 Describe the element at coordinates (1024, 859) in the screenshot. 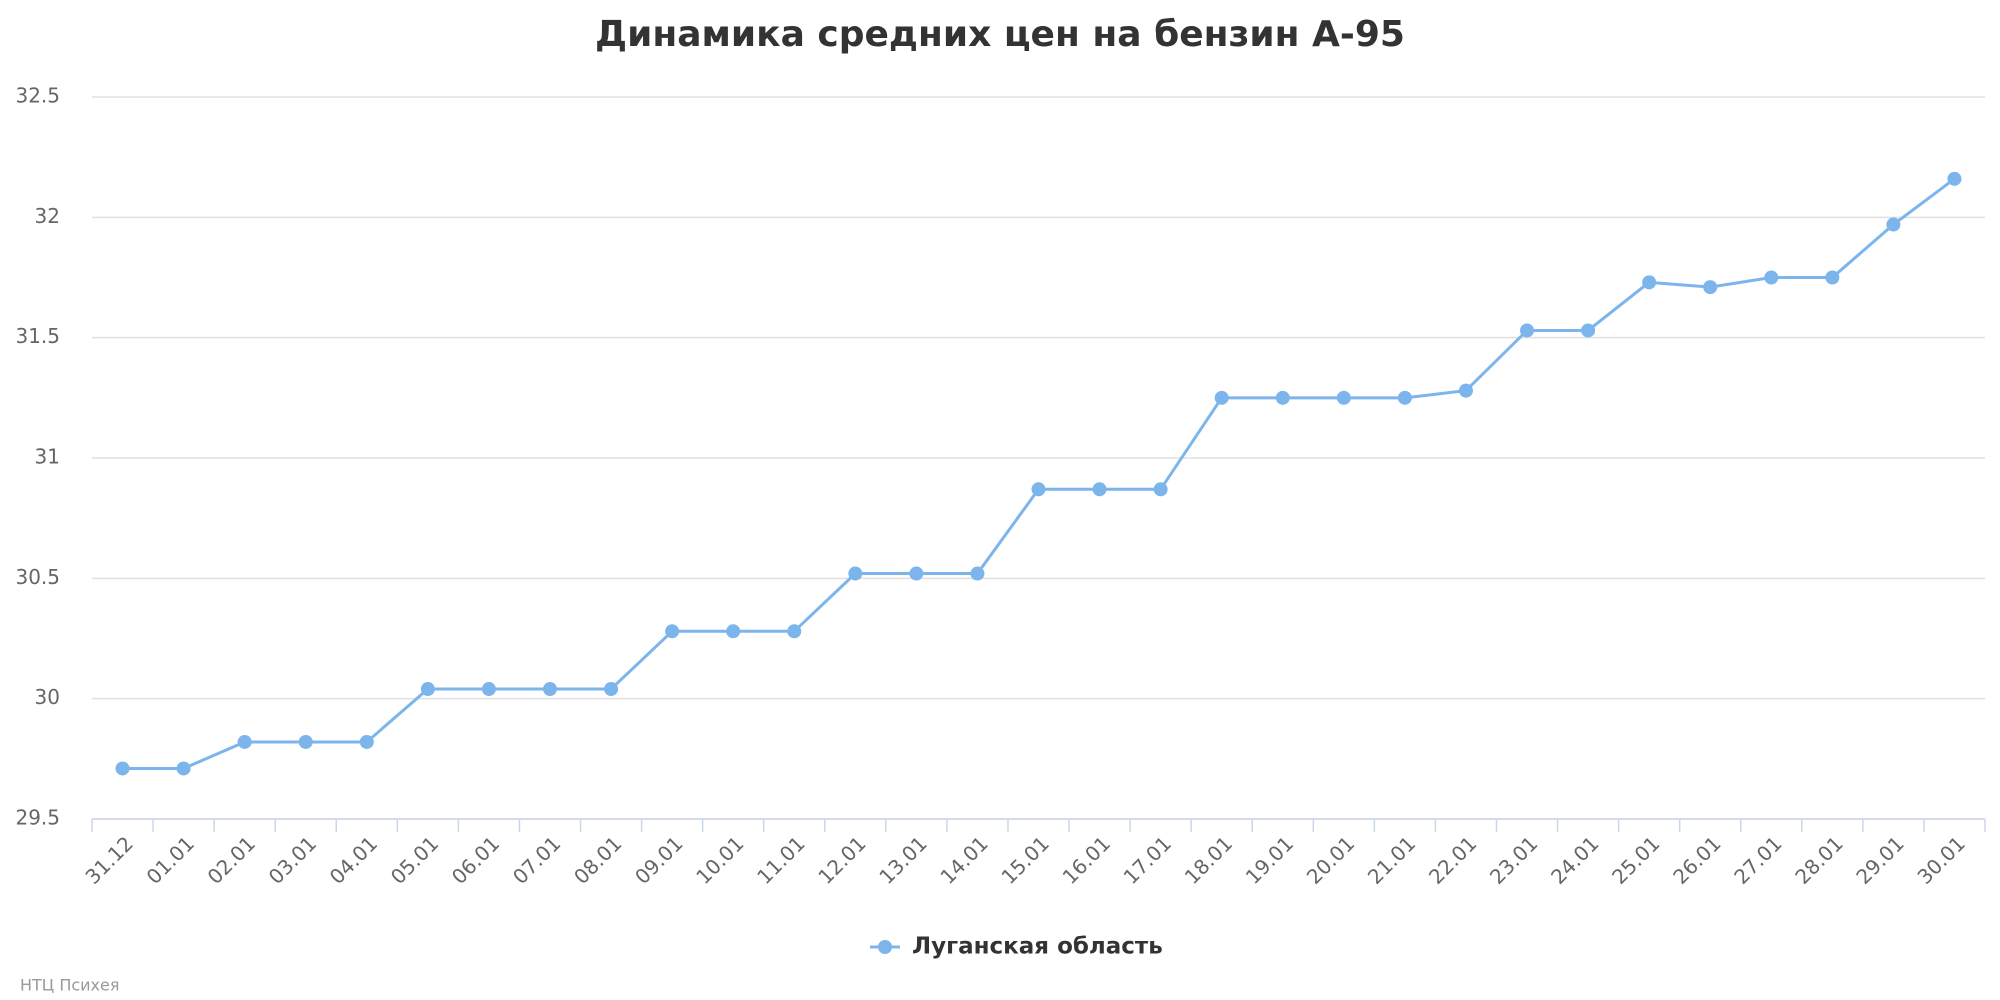

I see `x-tick-label: 15.01` at that location.